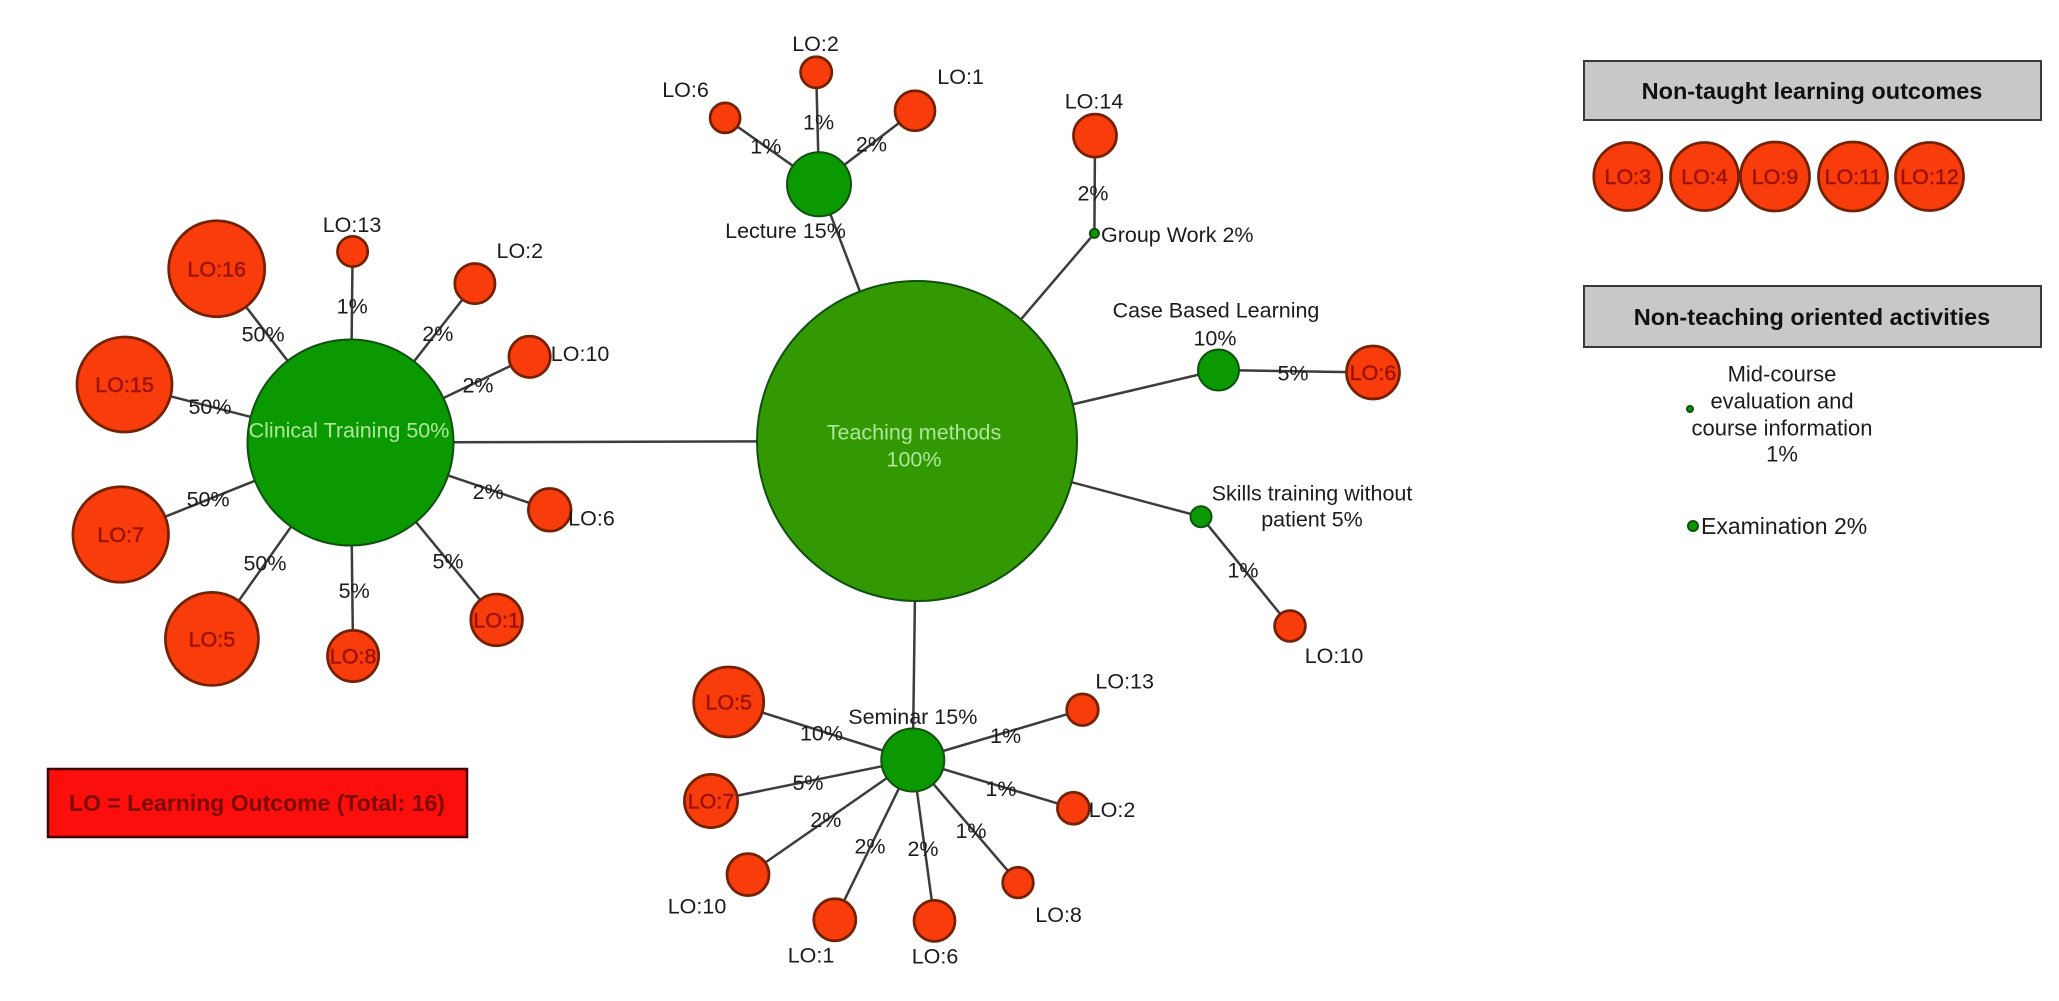  What do you see at coordinates (1312, 494) in the screenshot?
I see `svg-text: Skills training without` at bounding box center [1312, 494].